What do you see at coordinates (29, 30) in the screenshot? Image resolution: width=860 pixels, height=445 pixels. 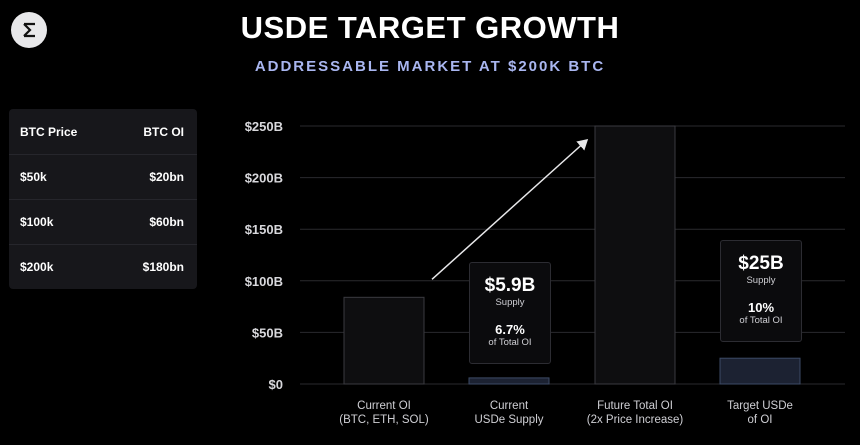 I see `ethena-logo-icon` at bounding box center [29, 30].